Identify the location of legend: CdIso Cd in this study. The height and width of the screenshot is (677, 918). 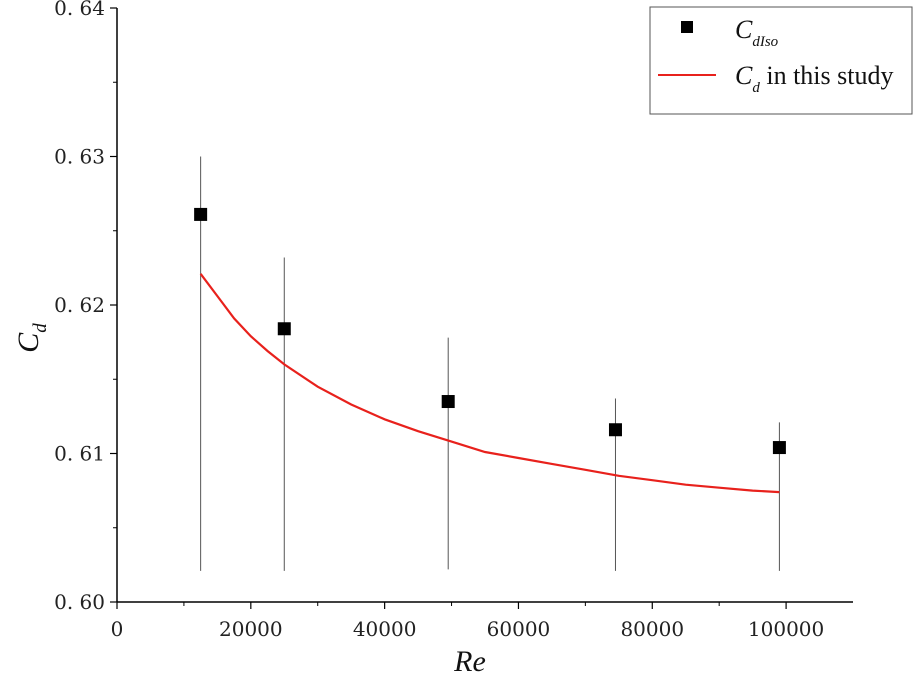
(781, 60).